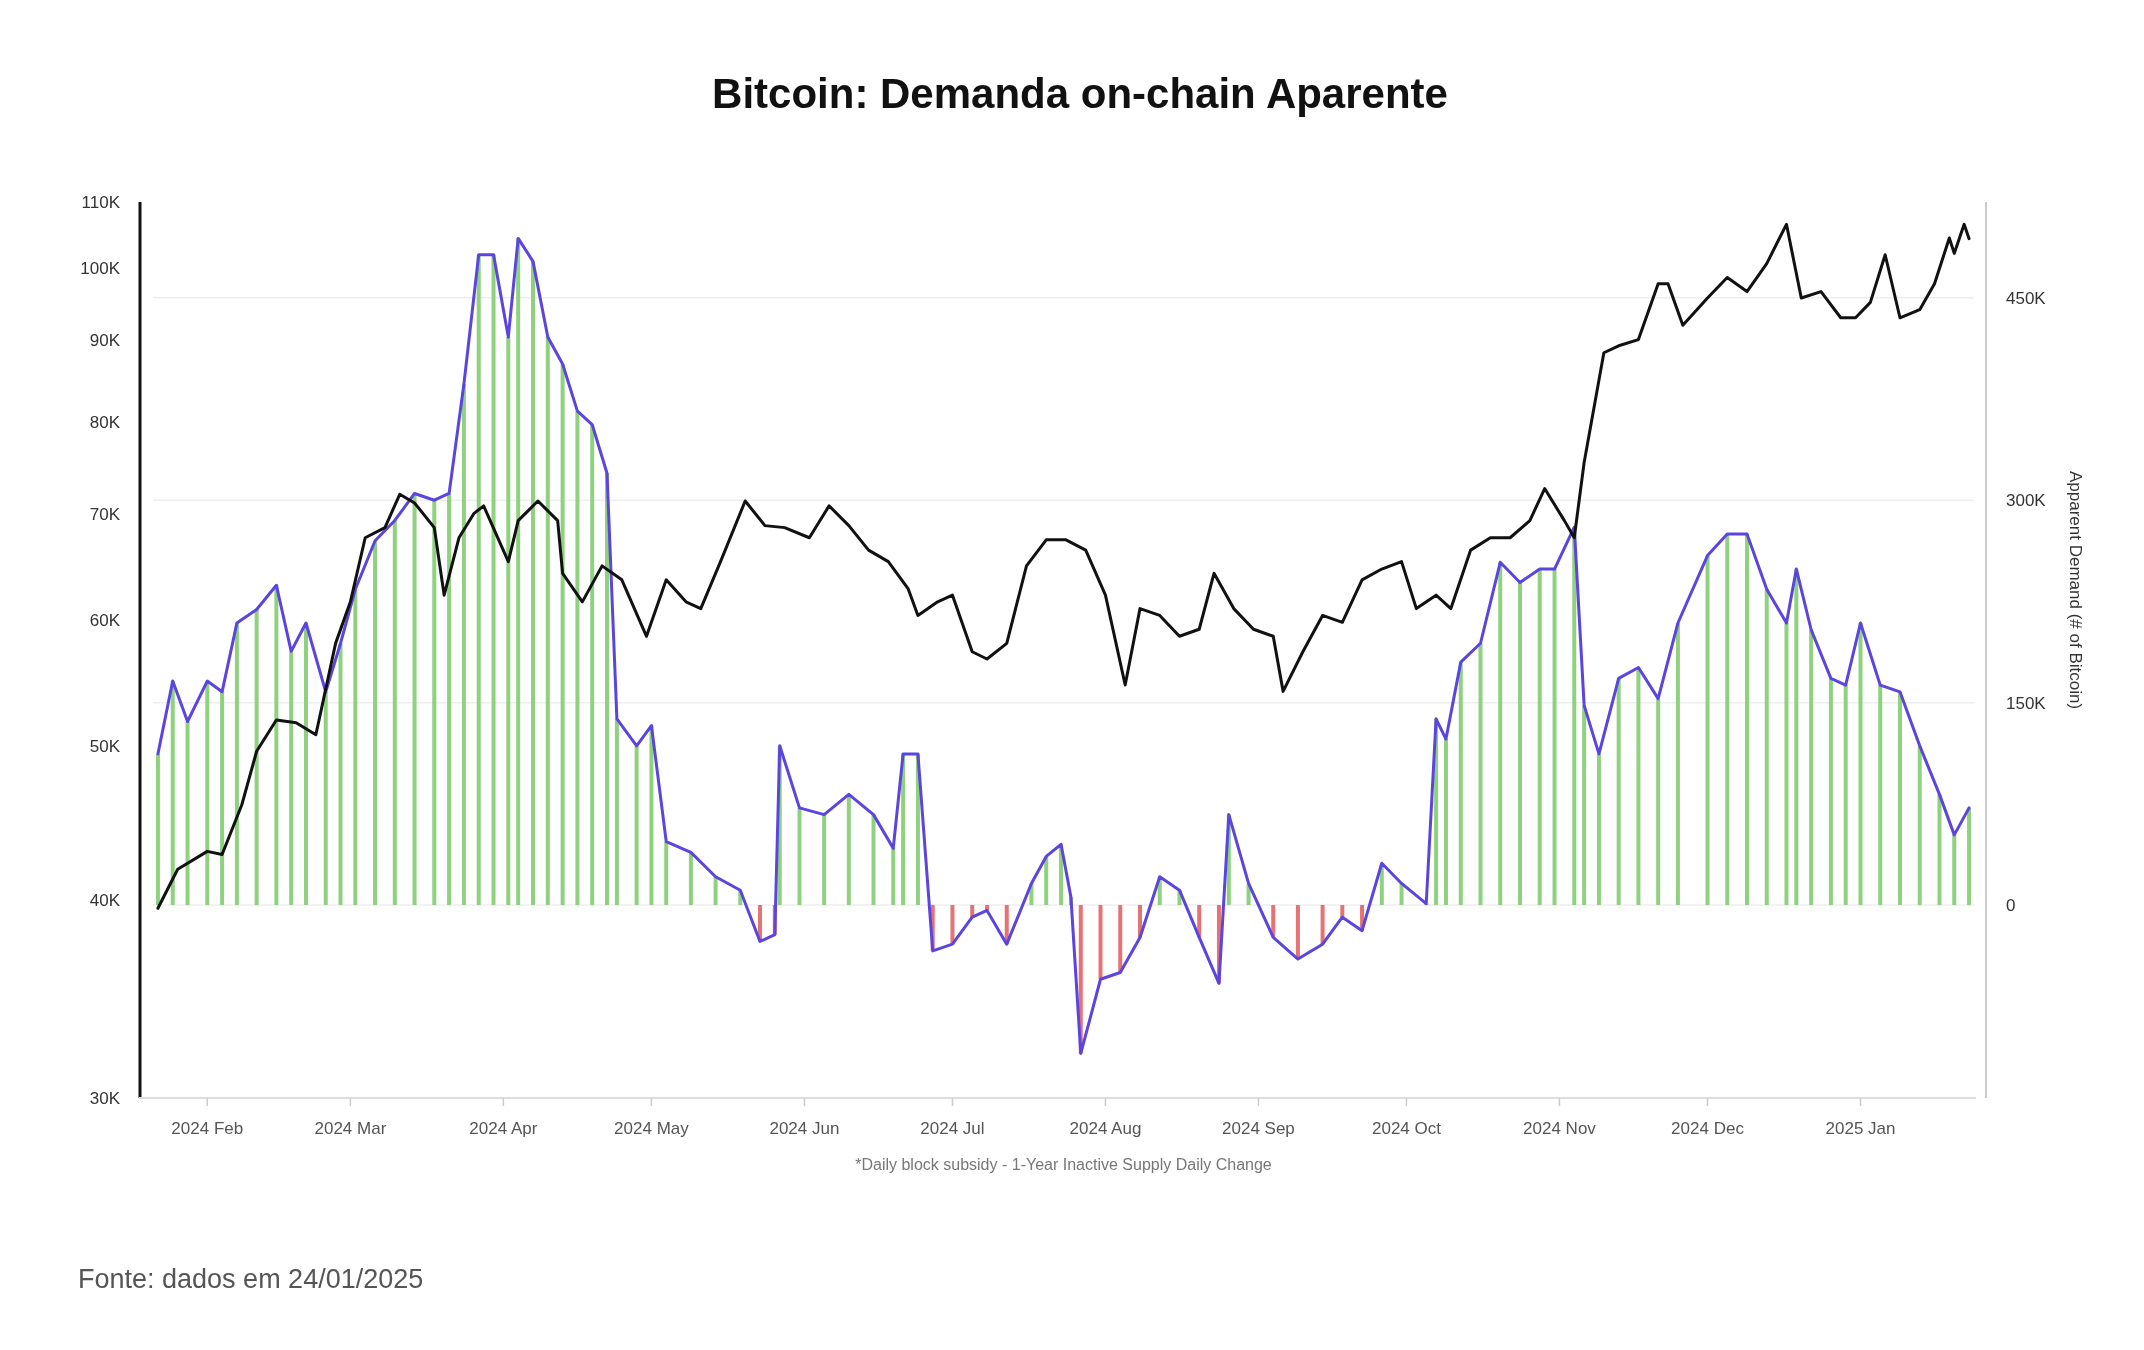 This screenshot has width=2144, height=1350. Describe the element at coordinates (105, 1098) in the screenshot. I see `y-tick-label: 30K` at that location.